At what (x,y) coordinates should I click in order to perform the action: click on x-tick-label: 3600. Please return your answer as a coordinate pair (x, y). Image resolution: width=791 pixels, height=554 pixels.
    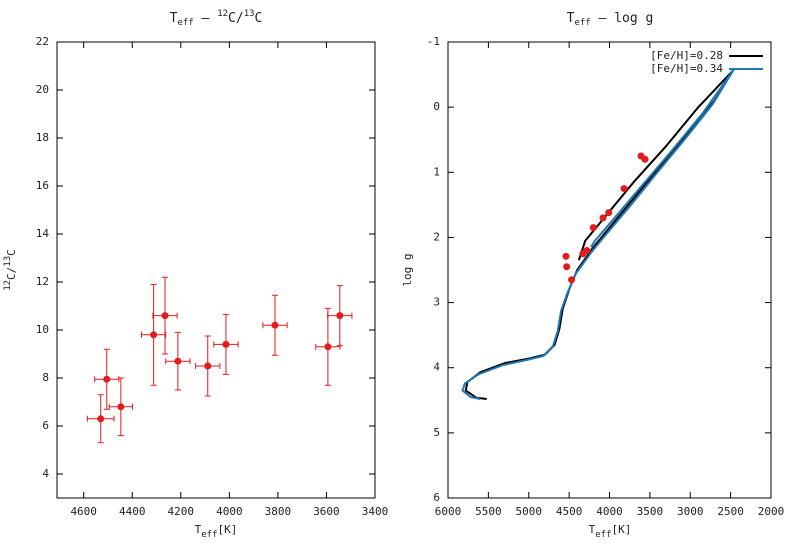
    Looking at the image, I should click on (326, 511).